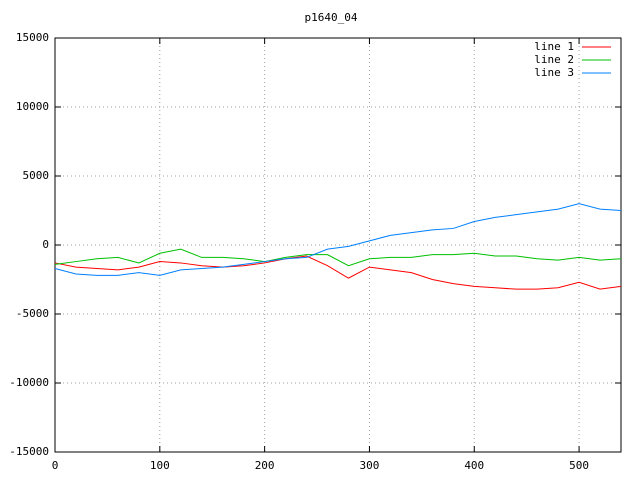  I want to click on y-tick-label: -15000, so click(29, 451).